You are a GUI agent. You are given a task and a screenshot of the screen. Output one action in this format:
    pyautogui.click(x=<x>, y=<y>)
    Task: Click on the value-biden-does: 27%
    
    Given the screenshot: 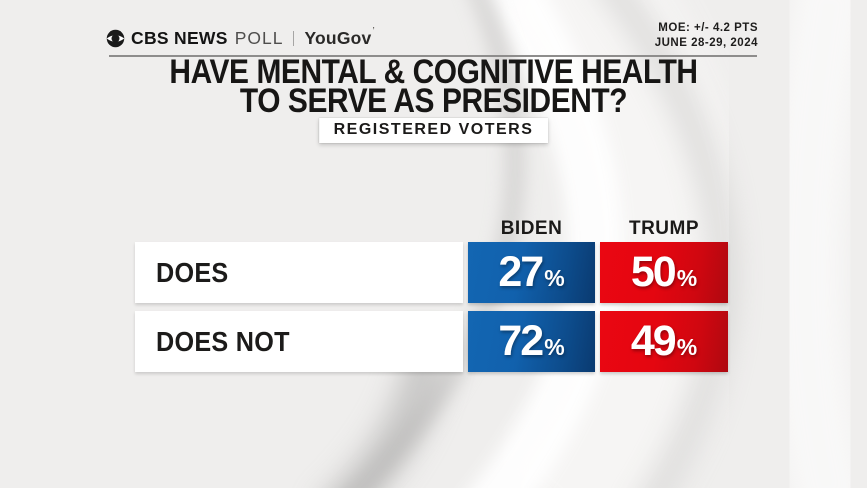 What is the action you would take?
    pyautogui.click(x=531, y=272)
    